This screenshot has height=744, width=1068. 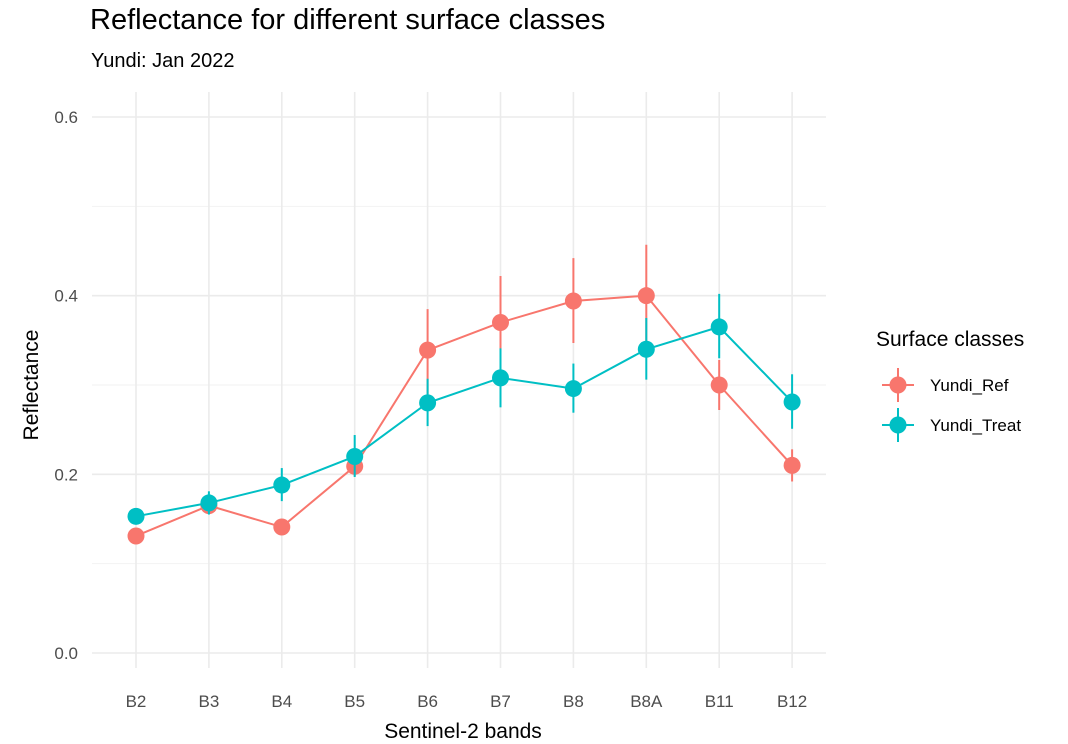 What do you see at coordinates (136, 701) in the screenshot?
I see `x-tick-label: B2` at bounding box center [136, 701].